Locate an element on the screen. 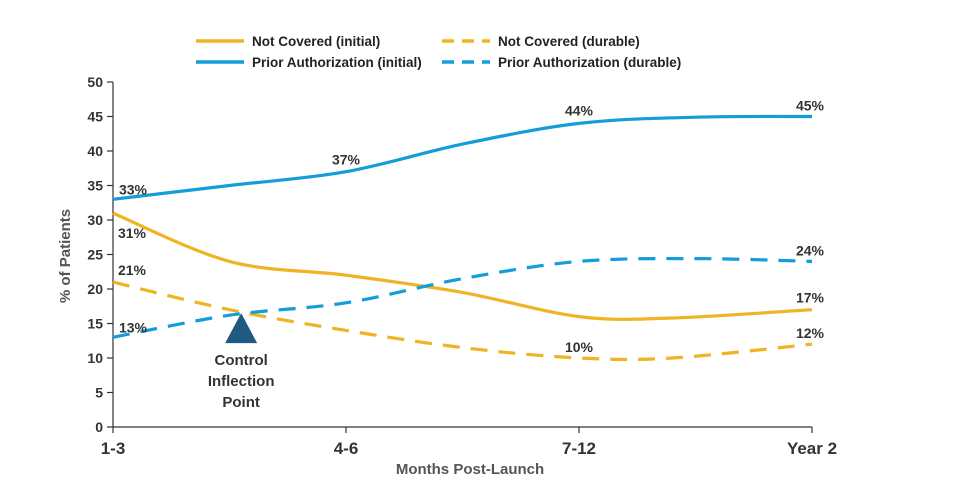 This screenshot has width=960, height=500. inflection-point-marker is located at coordinates (241, 328).